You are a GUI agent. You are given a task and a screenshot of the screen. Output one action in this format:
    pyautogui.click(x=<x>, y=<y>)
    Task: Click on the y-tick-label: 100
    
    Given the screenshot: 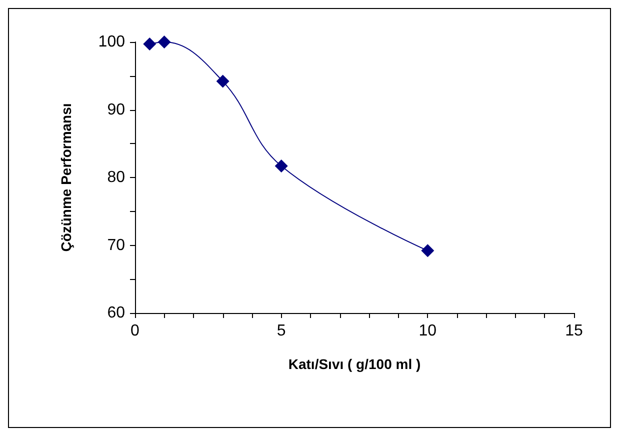 What is the action you would take?
    pyautogui.click(x=112, y=42)
    